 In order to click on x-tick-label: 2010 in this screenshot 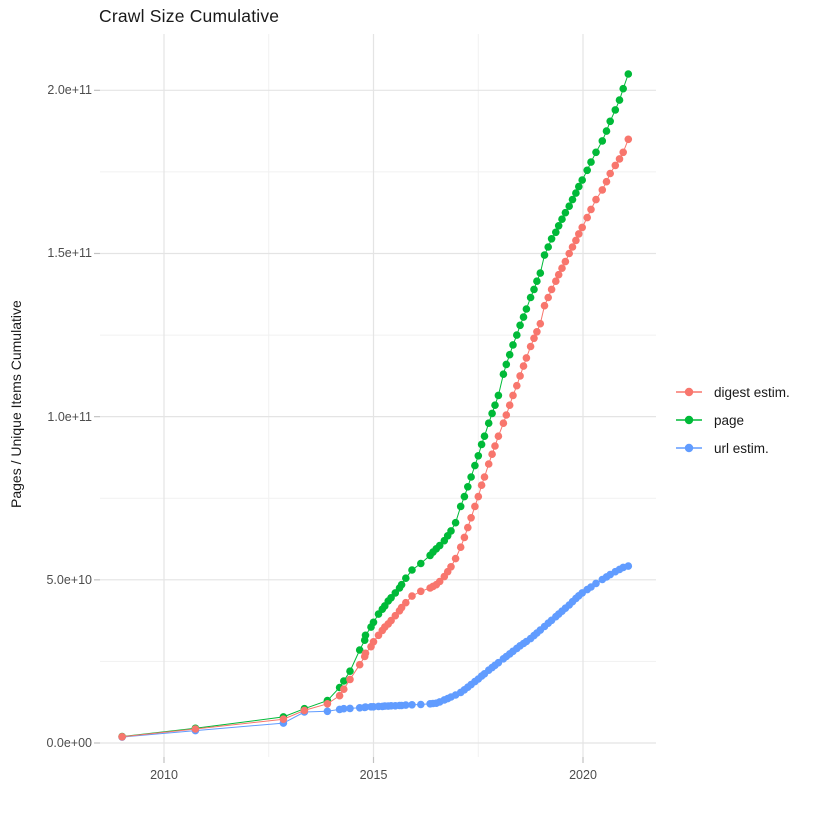, I will do `click(164, 775)`.